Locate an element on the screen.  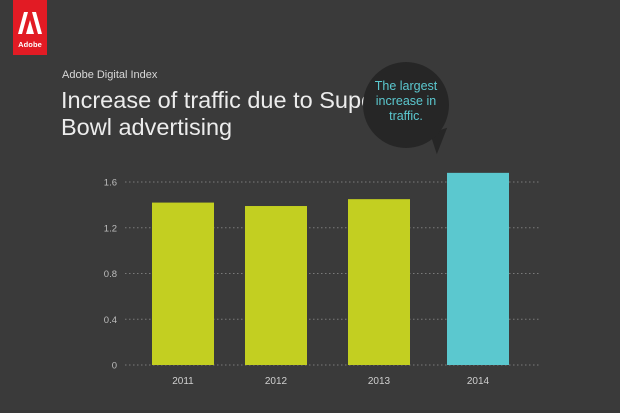
eyebrow-label: Adobe Digital Index is located at coordinates (110, 75).